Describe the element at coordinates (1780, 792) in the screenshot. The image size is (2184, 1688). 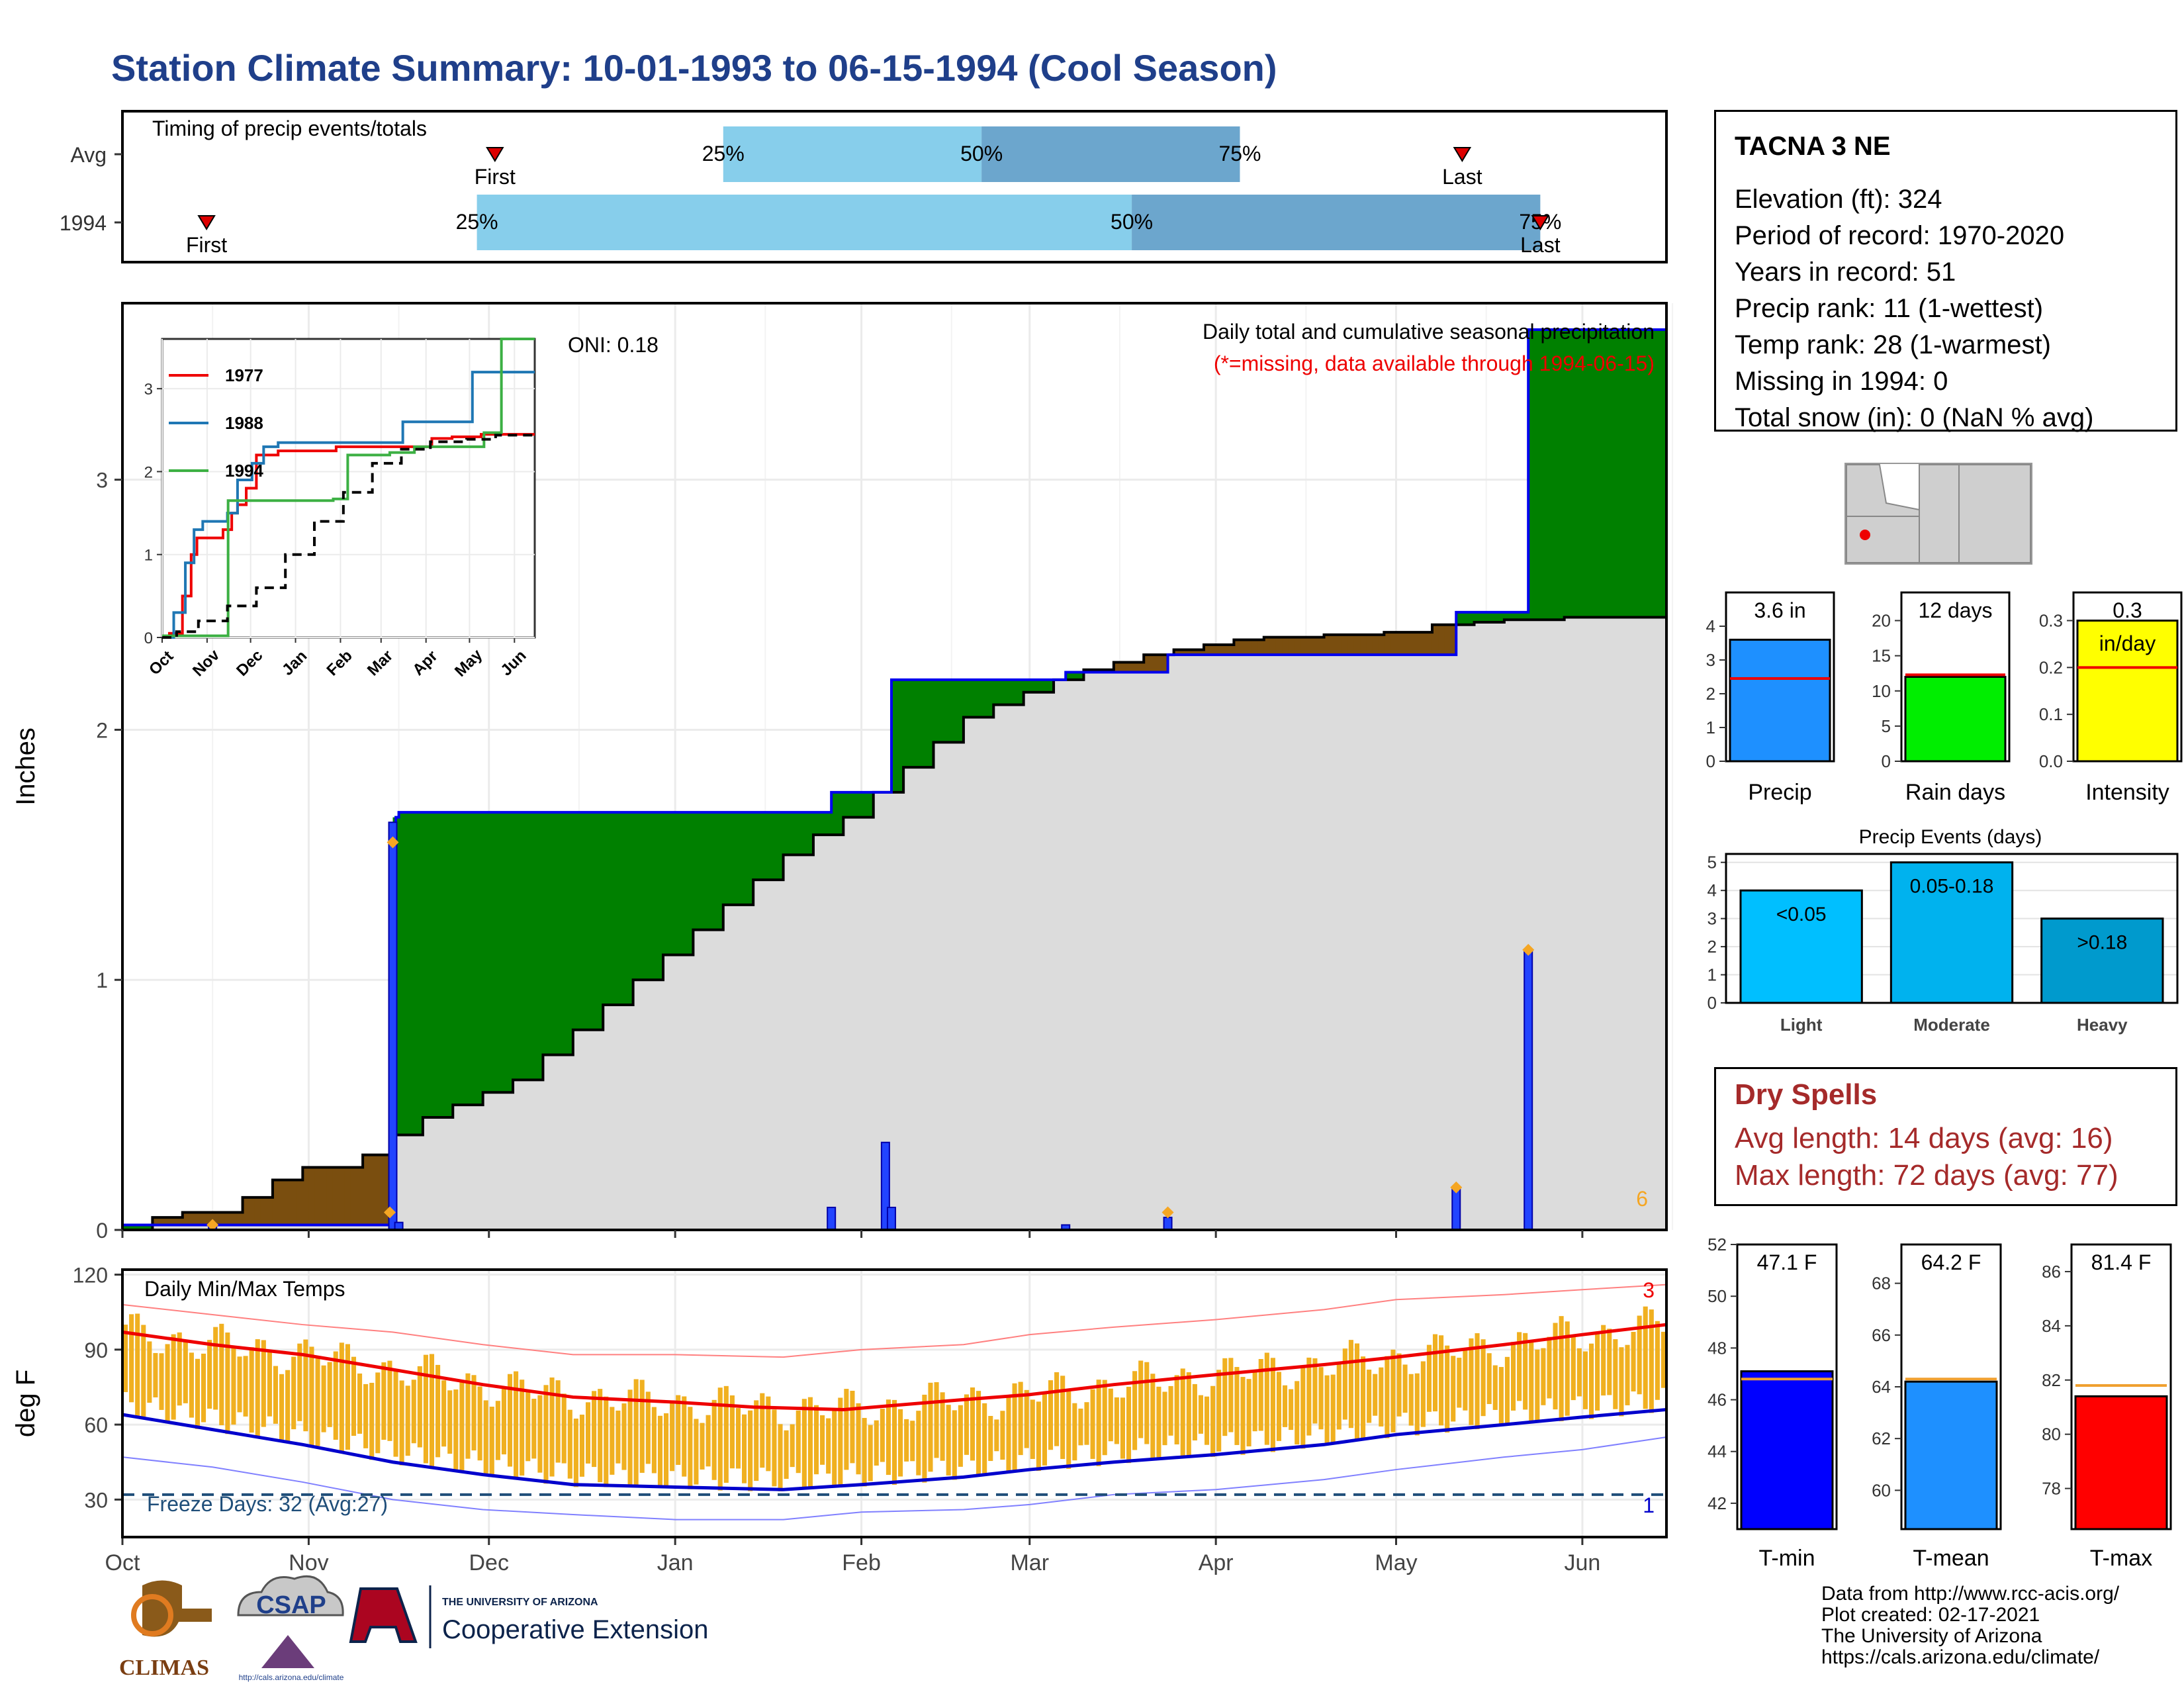
I see `precip-total-category-label: Precip` at that location.